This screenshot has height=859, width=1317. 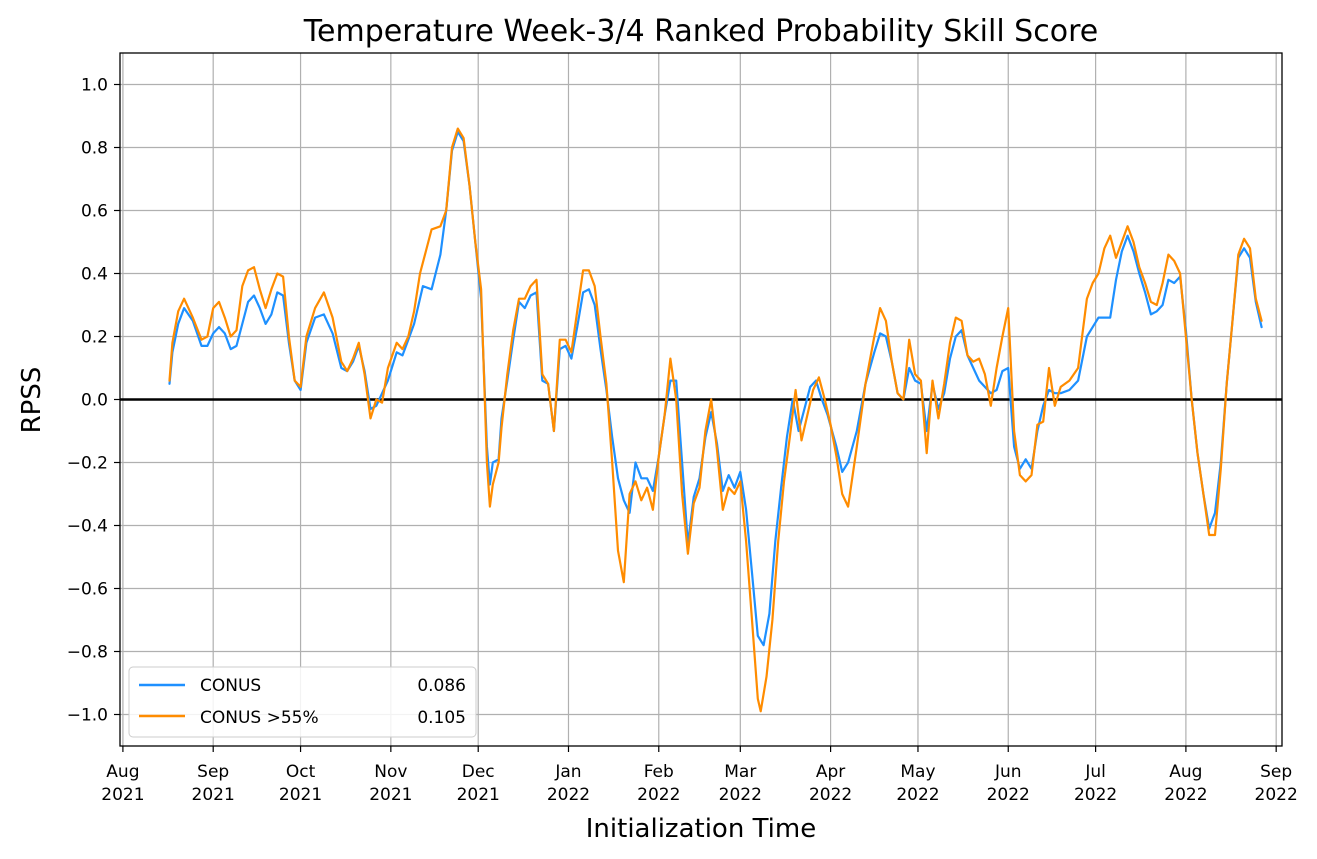 I want to click on legend: CONUS 0.086 CONUS >55% 0.105, so click(x=302, y=702).